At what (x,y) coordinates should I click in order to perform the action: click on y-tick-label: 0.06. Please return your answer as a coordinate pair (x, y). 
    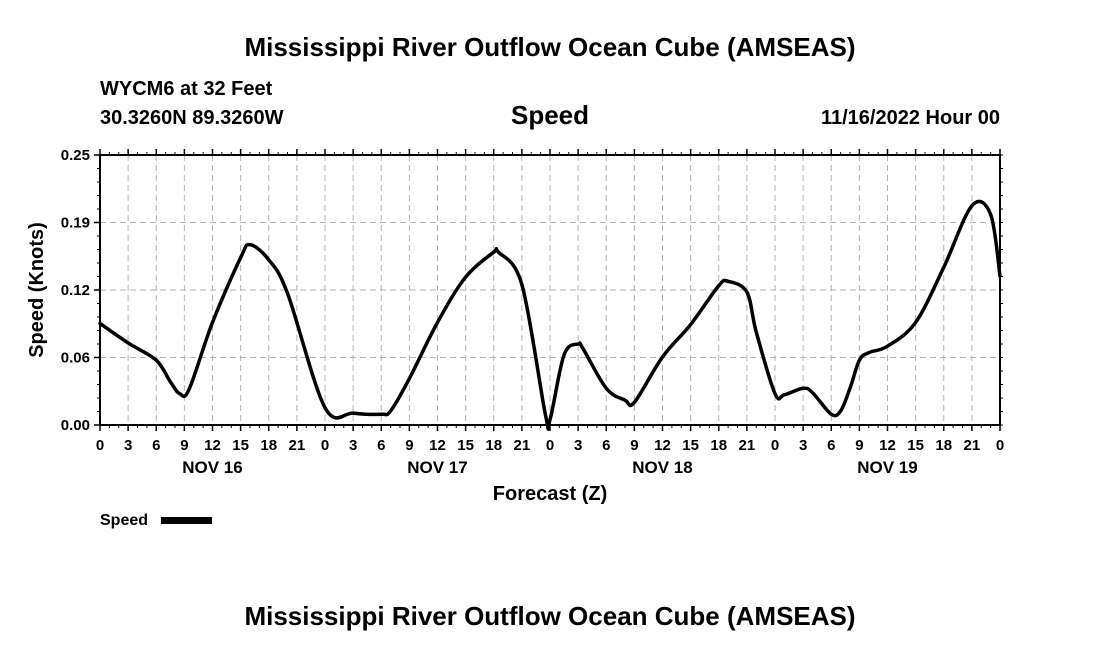
    Looking at the image, I should click on (75, 358).